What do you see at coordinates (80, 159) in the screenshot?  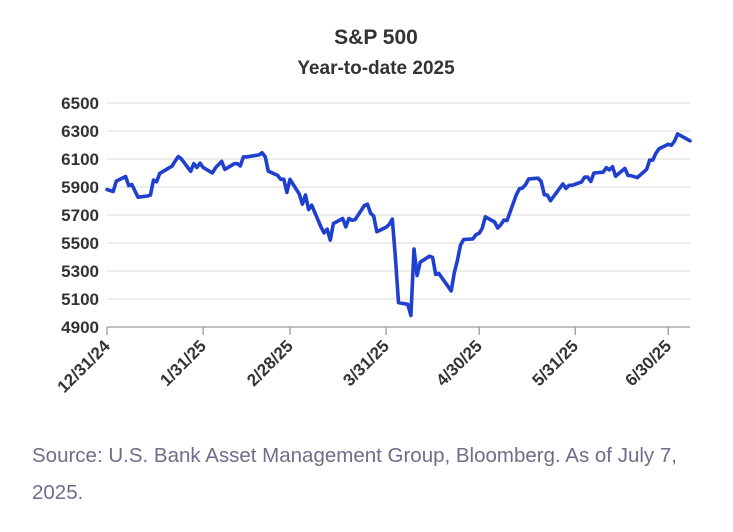 I see `y-tick-label: 6100` at bounding box center [80, 159].